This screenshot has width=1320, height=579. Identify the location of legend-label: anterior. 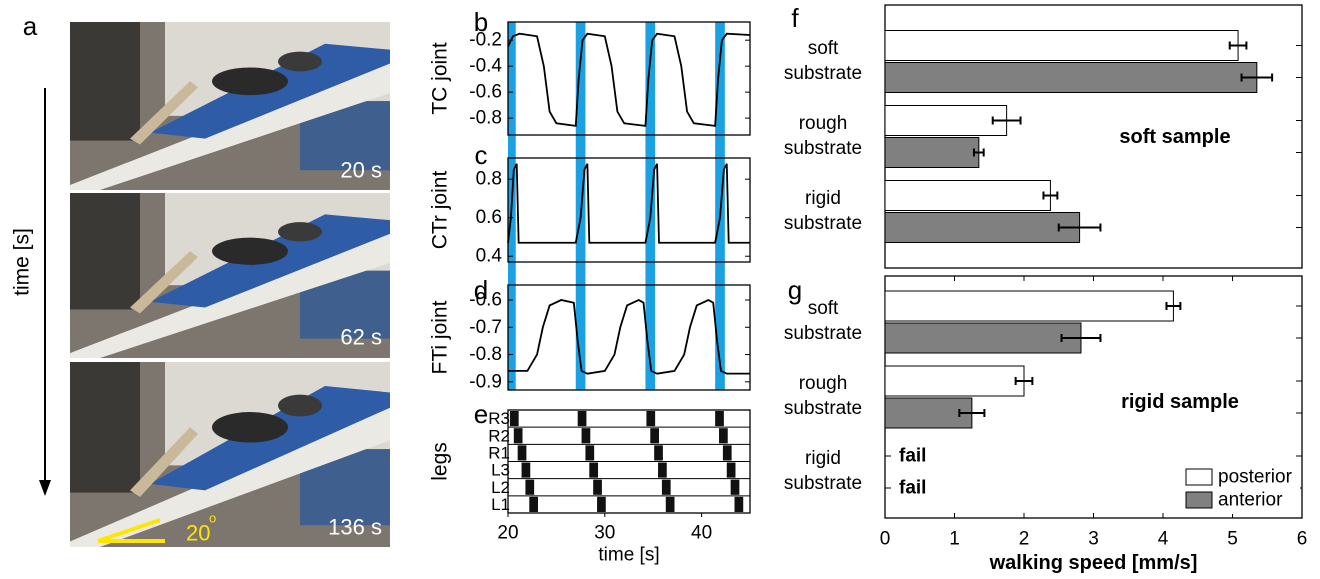
(1250, 500).